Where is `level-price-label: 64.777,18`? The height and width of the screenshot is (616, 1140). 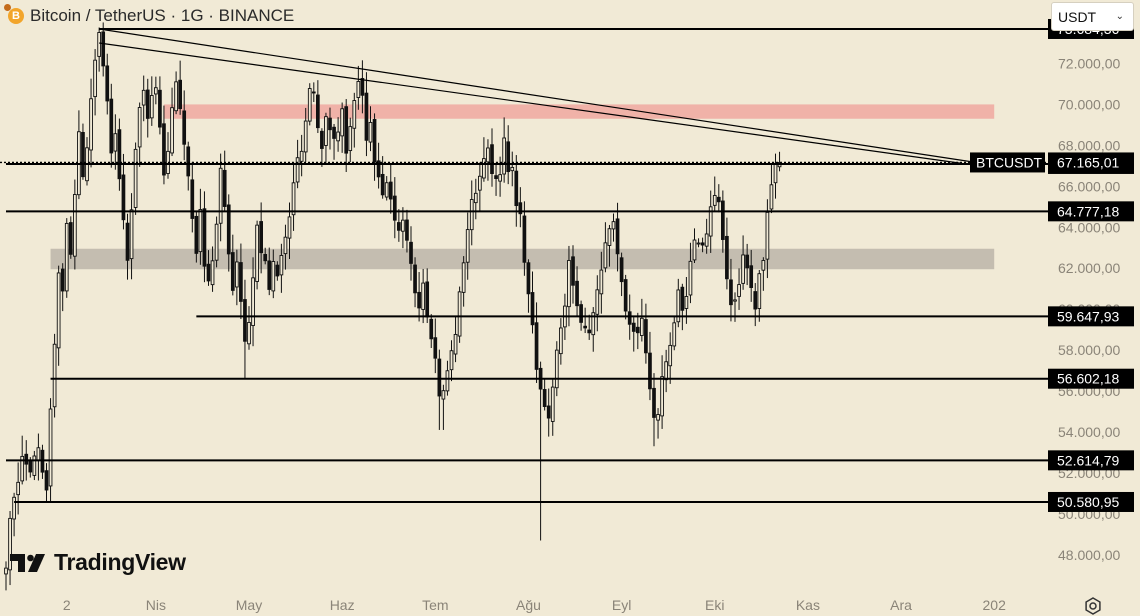
level-price-label: 64.777,18 is located at coordinates (1088, 211).